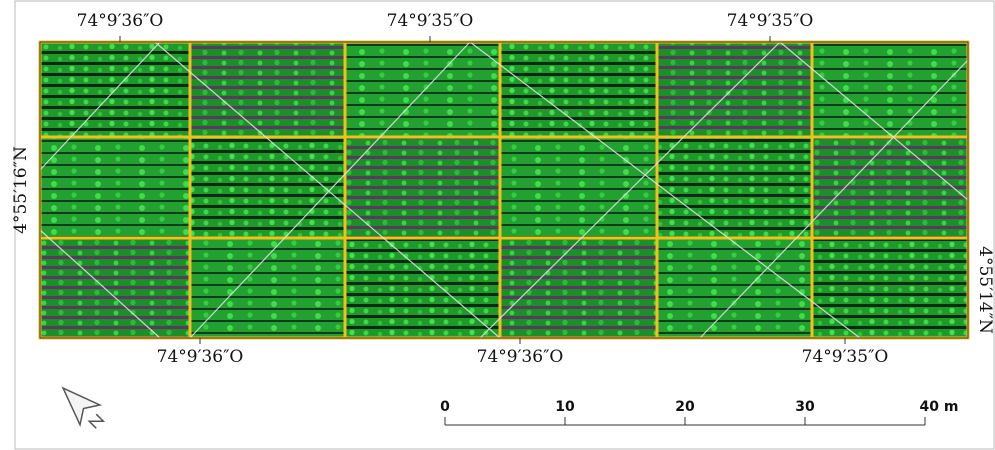 The height and width of the screenshot is (450, 995). Describe the element at coordinates (83, 407) in the screenshot. I see `north-arrow` at that location.